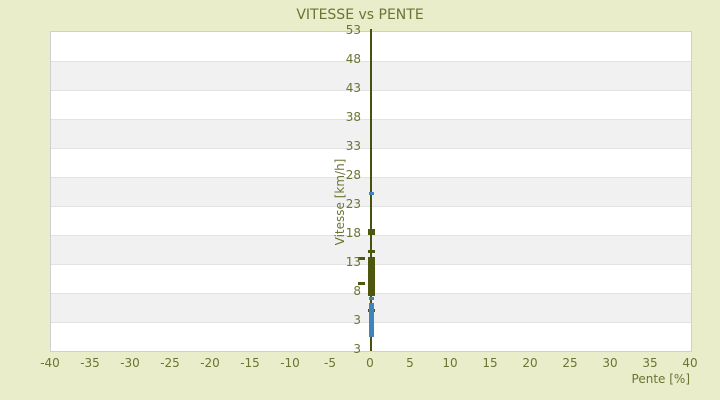  Describe the element at coordinates (650, 363) in the screenshot. I see `x-tick-label: 35` at that location.